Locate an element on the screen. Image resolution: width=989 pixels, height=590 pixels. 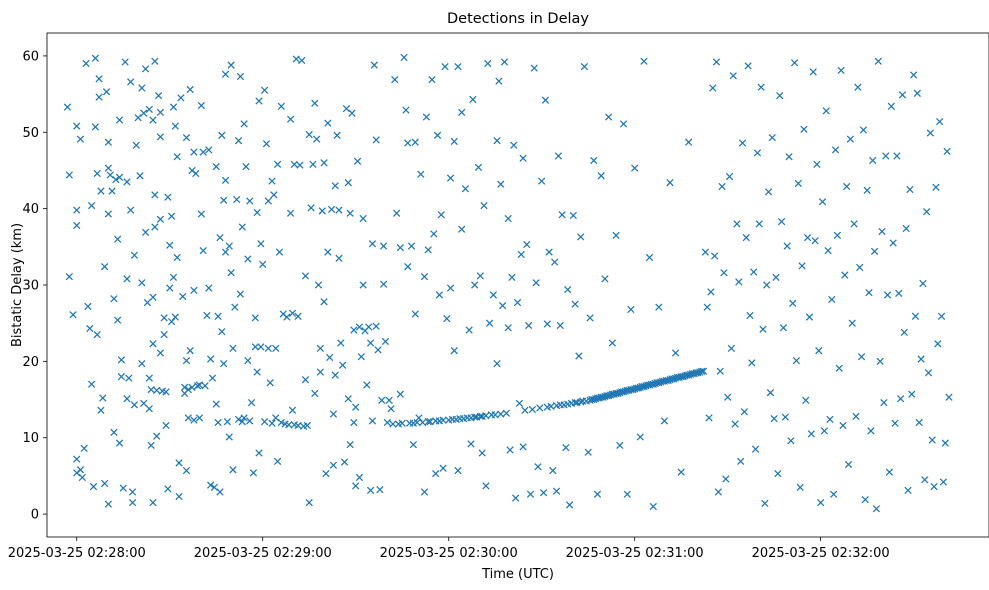
y-tick-label: 60 is located at coordinates (30, 56).